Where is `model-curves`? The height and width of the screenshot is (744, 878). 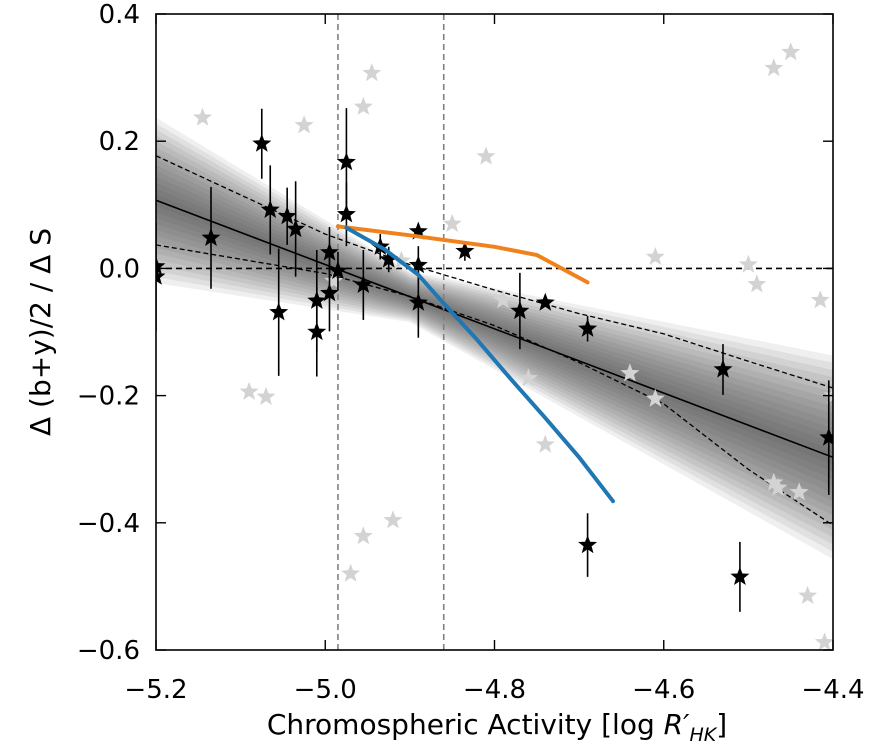 model-curves is located at coordinates (475, 364).